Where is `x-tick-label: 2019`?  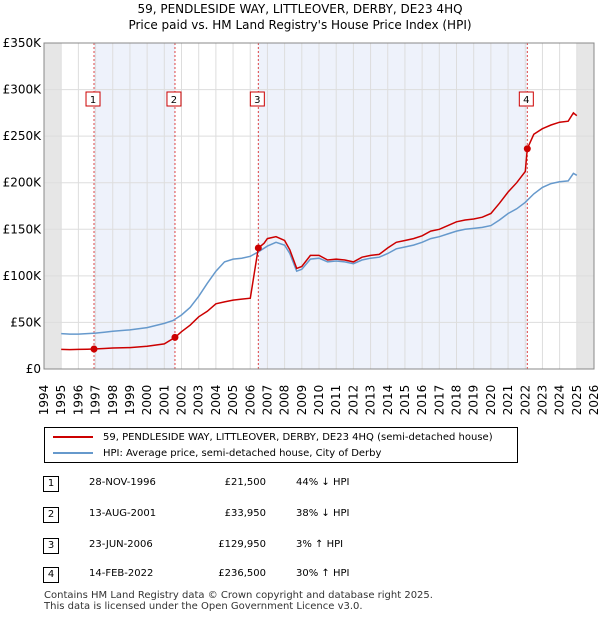 x-tick-label: 2019 is located at coordinates (474, 400).